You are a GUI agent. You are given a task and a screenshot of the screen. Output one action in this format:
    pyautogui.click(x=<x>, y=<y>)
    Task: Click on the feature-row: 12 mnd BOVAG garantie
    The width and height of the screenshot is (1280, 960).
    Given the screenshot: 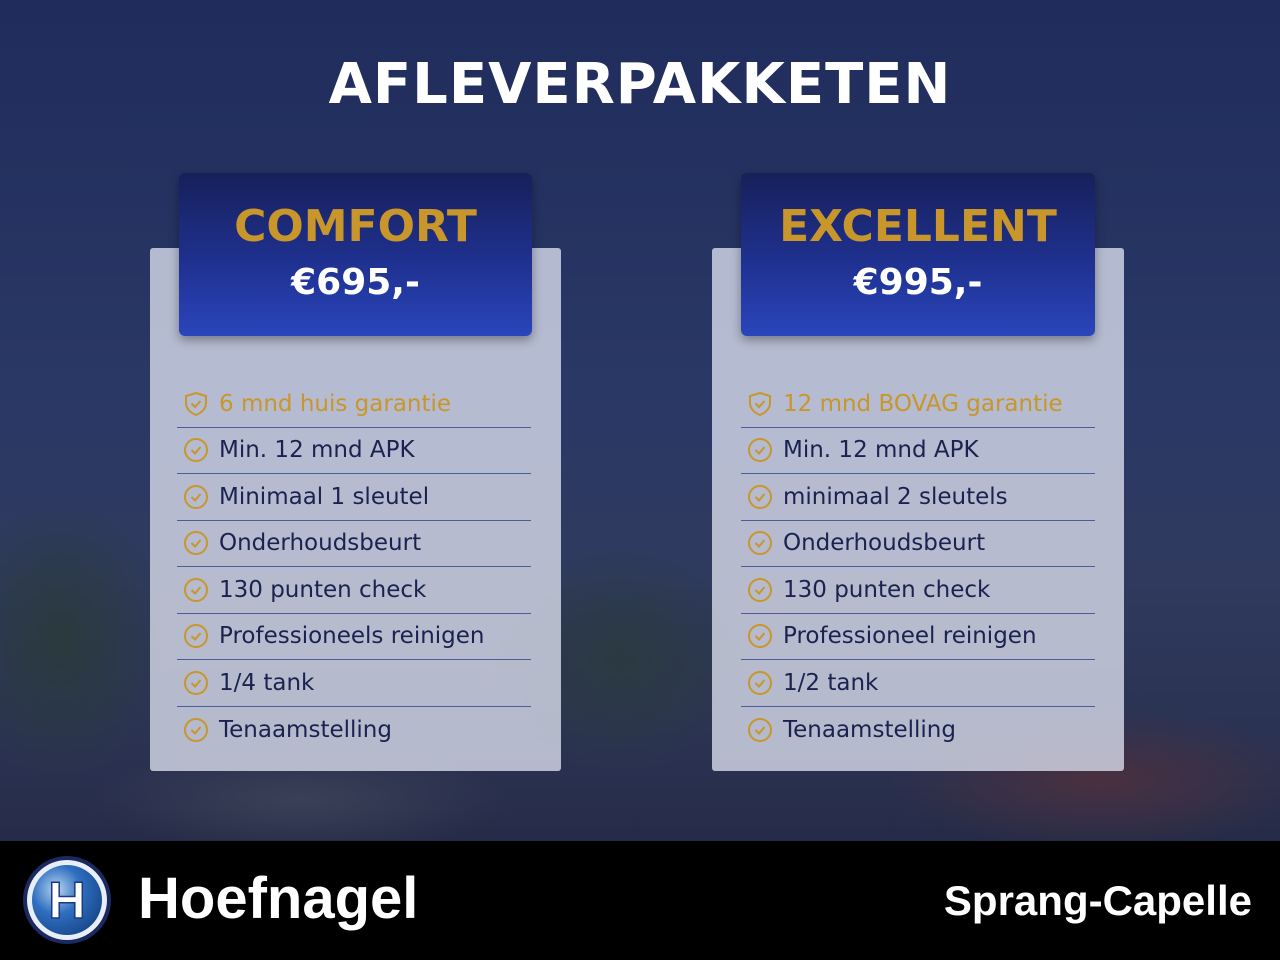 What is the action you would take?
    pyautogui.click(x=918, y=404)
    